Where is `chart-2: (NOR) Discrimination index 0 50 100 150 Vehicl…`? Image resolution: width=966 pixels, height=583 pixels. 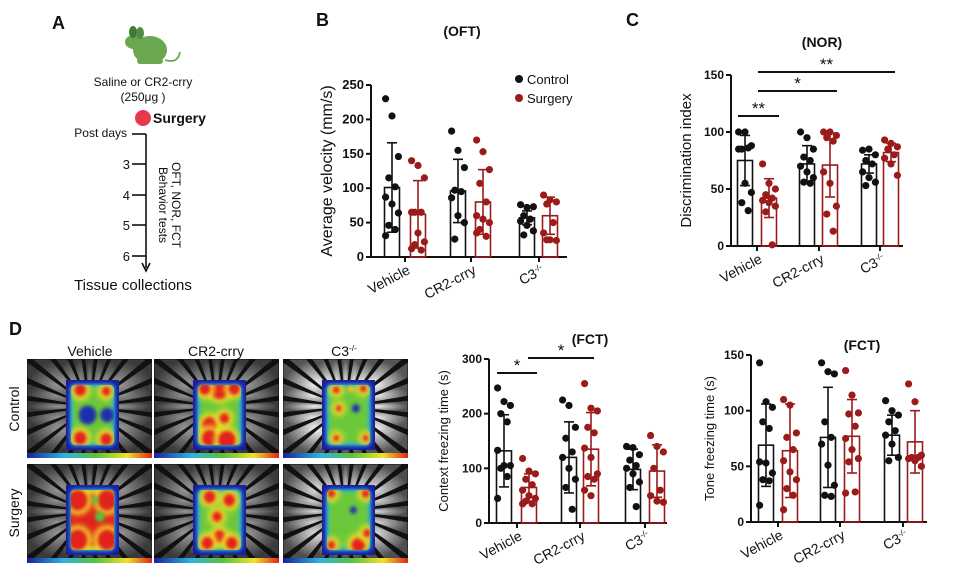 chart-2: (NOR) Discrimination index 0 50 100 150 Vehicl… is located at coordinates (790, 162).